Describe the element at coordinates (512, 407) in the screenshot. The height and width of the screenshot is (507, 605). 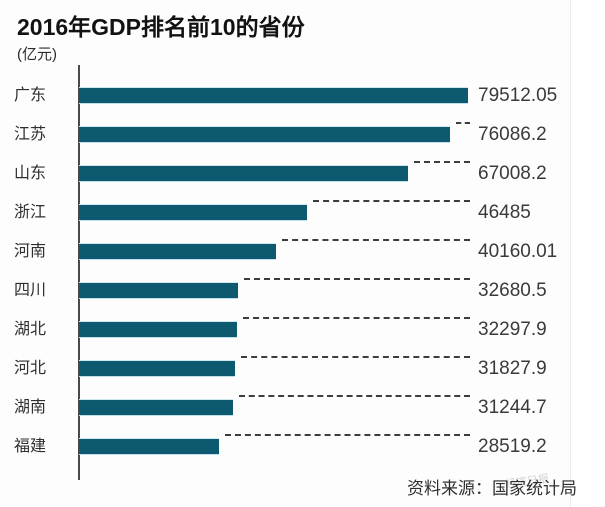
I see `value-label: 31244.7` at that location.